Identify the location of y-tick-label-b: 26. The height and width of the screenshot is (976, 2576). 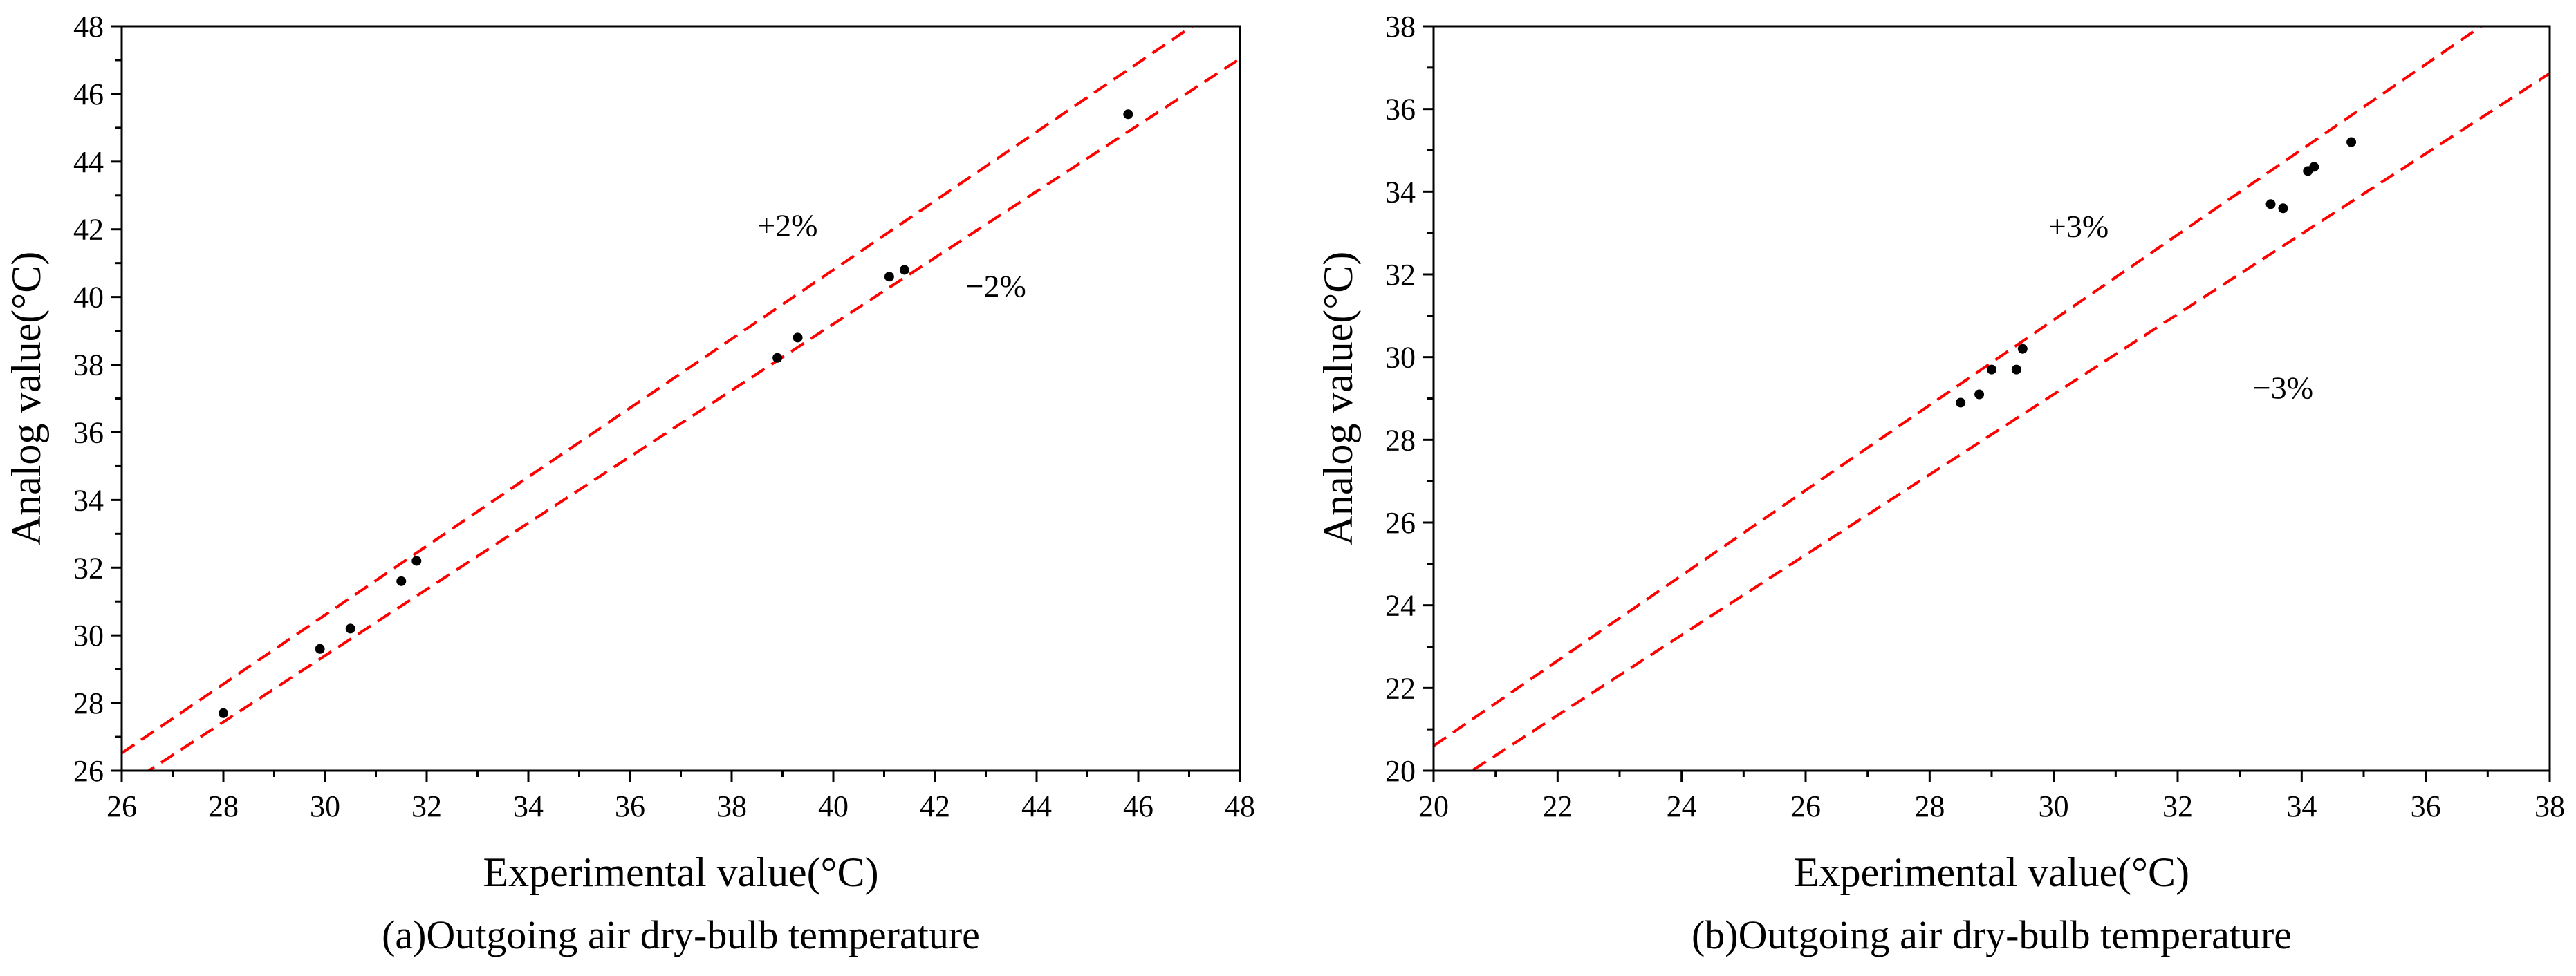
(1400, 523).